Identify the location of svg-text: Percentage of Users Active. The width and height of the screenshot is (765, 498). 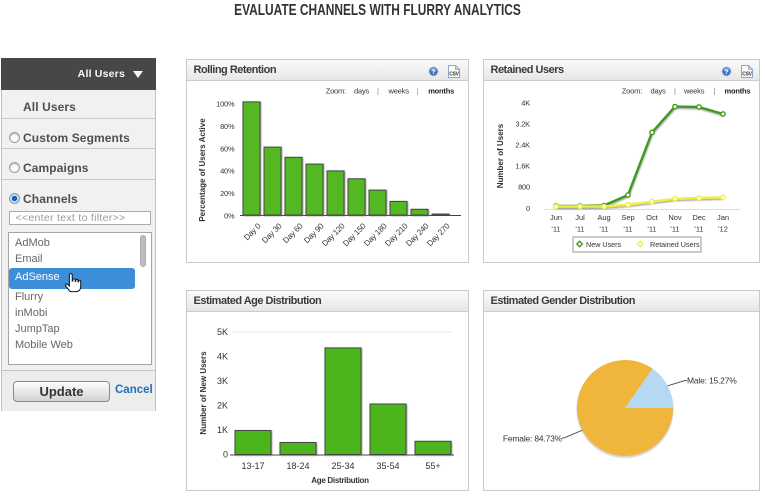
(202, 170).